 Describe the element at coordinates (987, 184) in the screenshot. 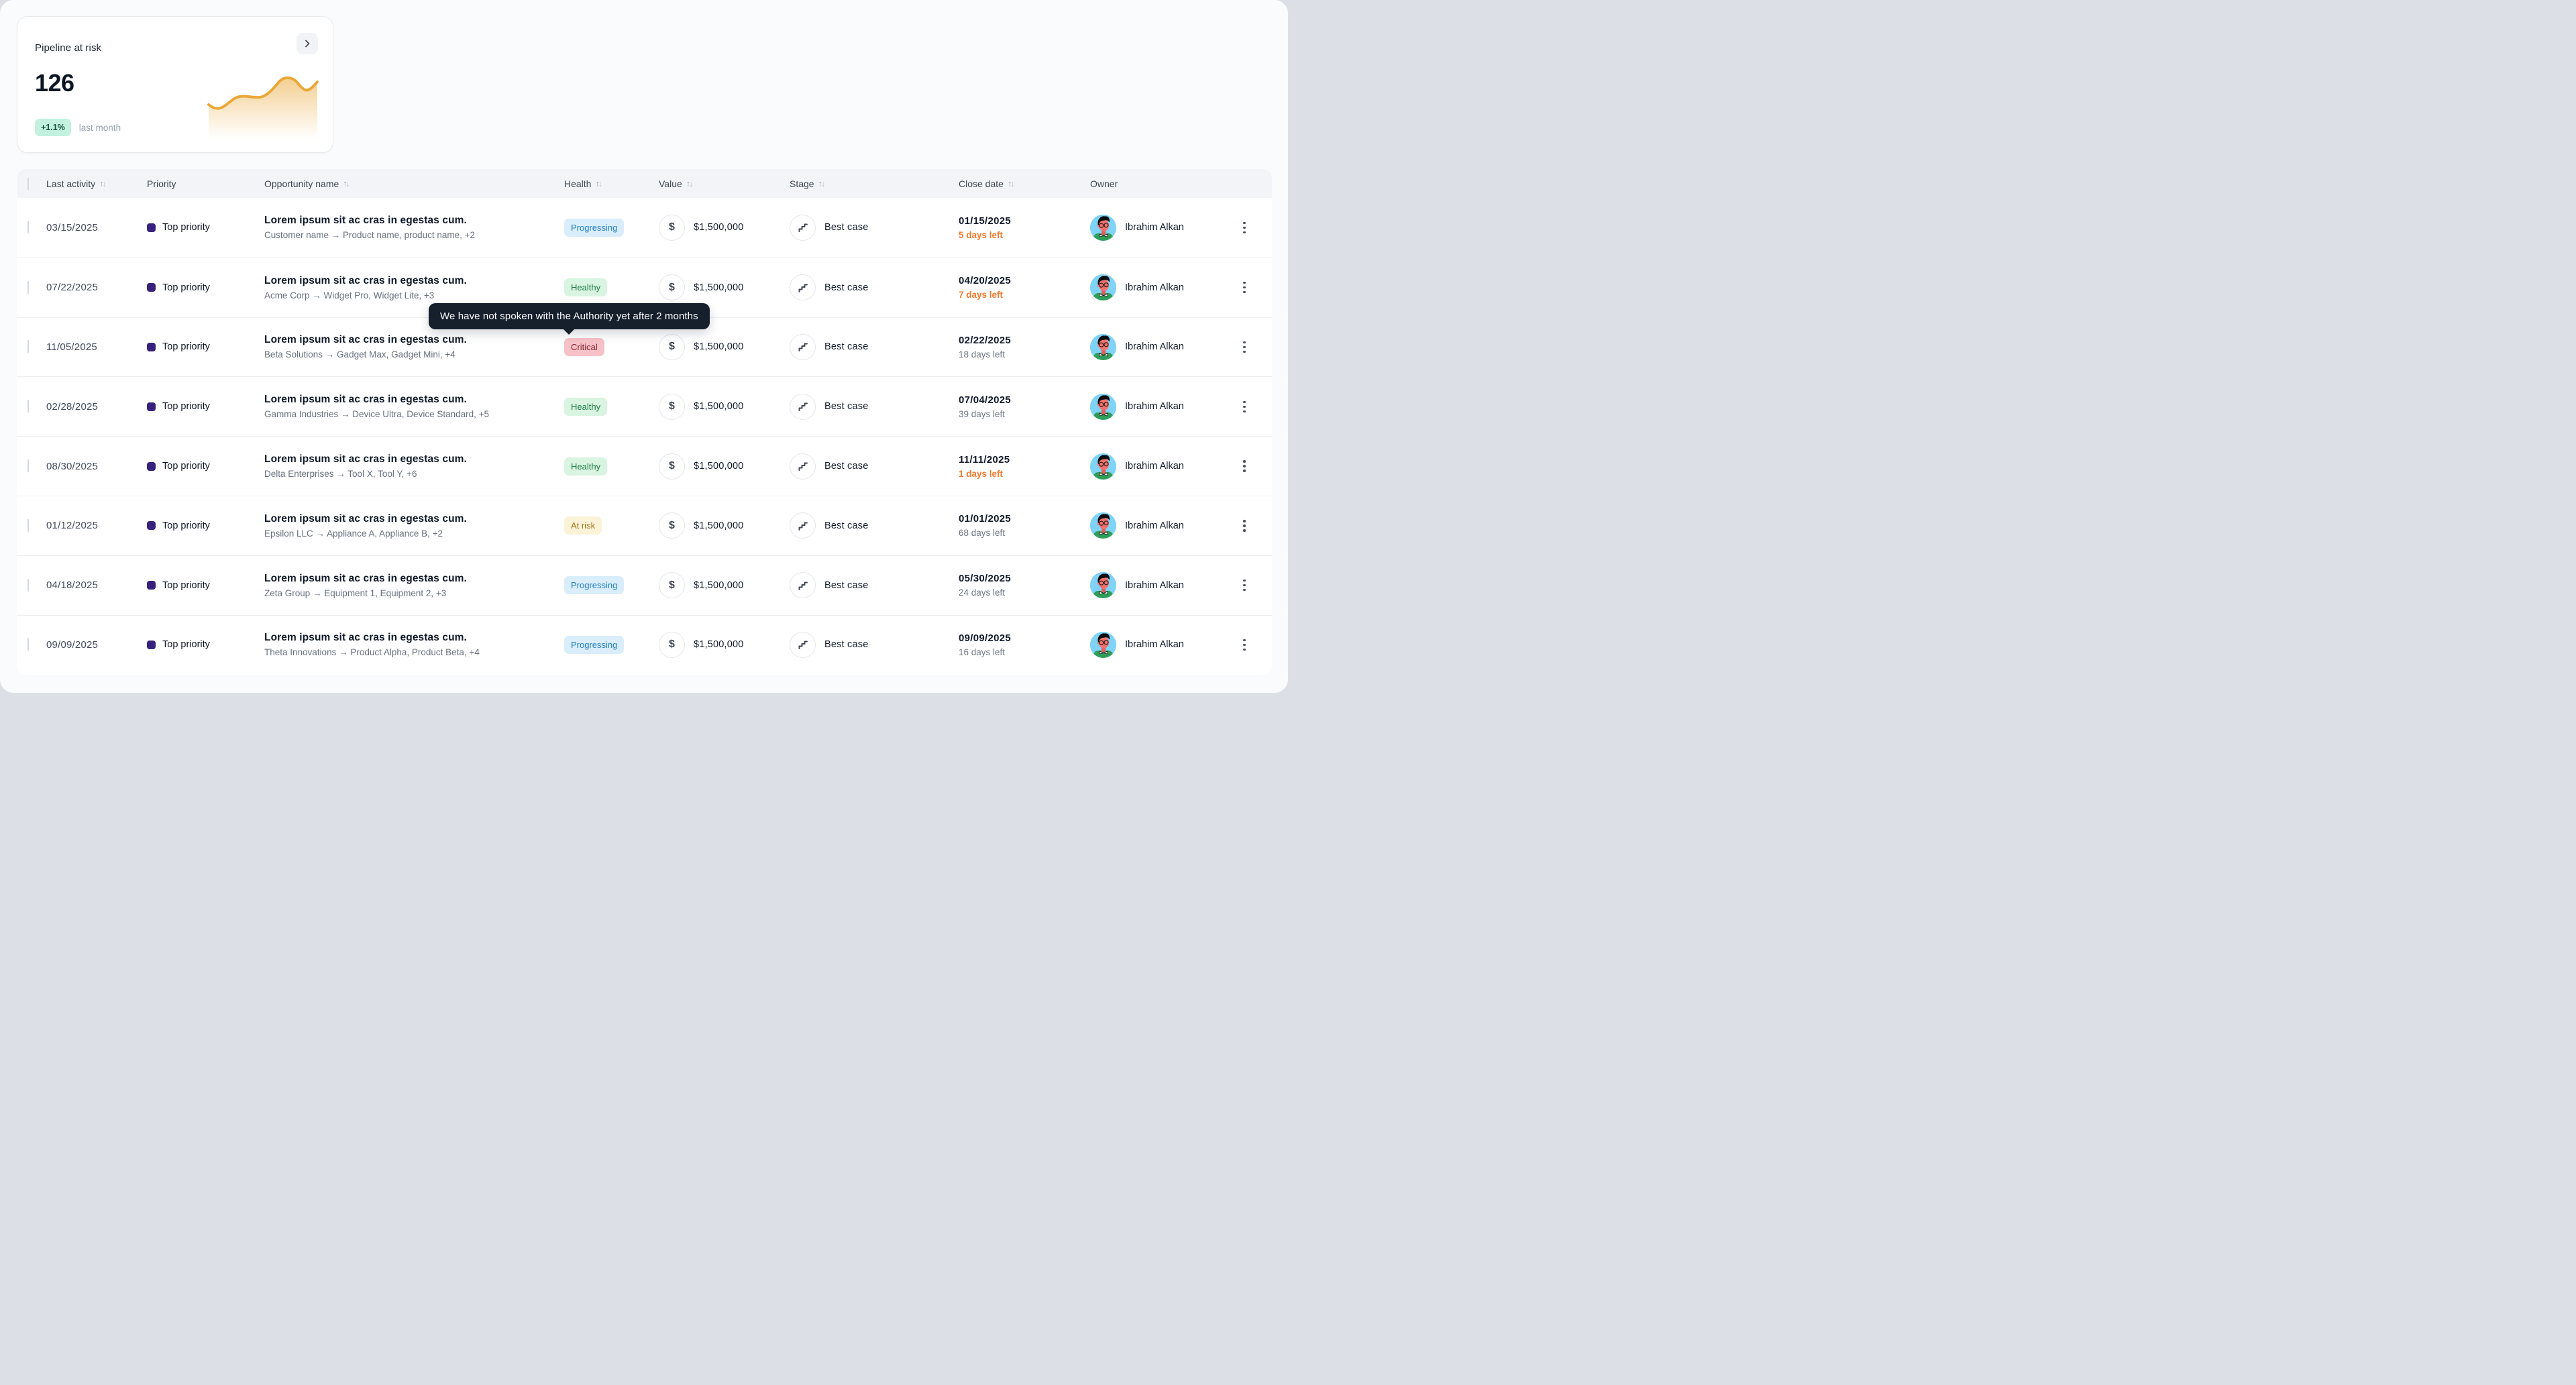

I see `column-header-close-date: Close date ↑↓` at that location.